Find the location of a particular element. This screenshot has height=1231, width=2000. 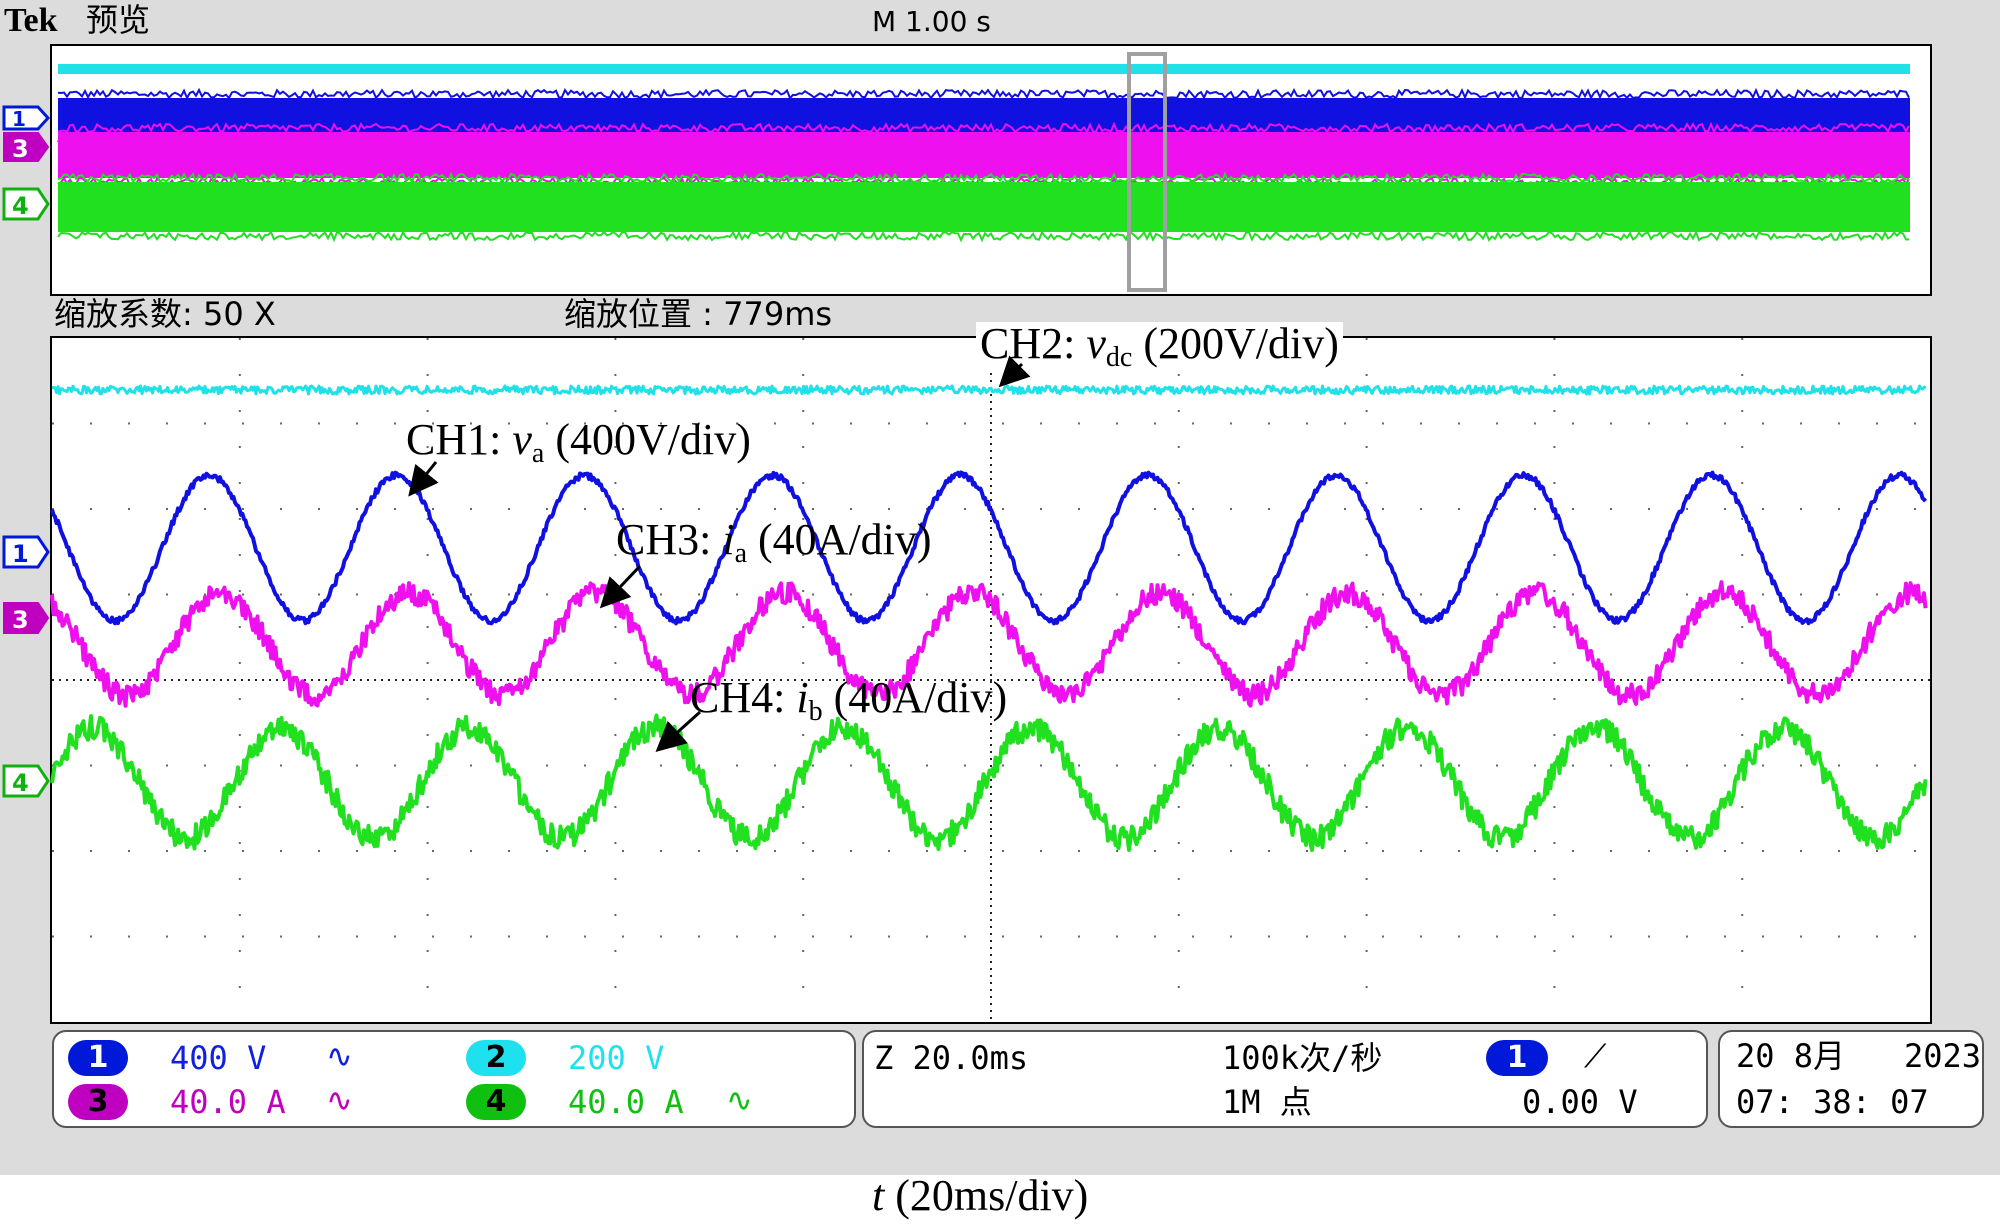

ch1-badge: 1 is located at coordinates (98, 1058).